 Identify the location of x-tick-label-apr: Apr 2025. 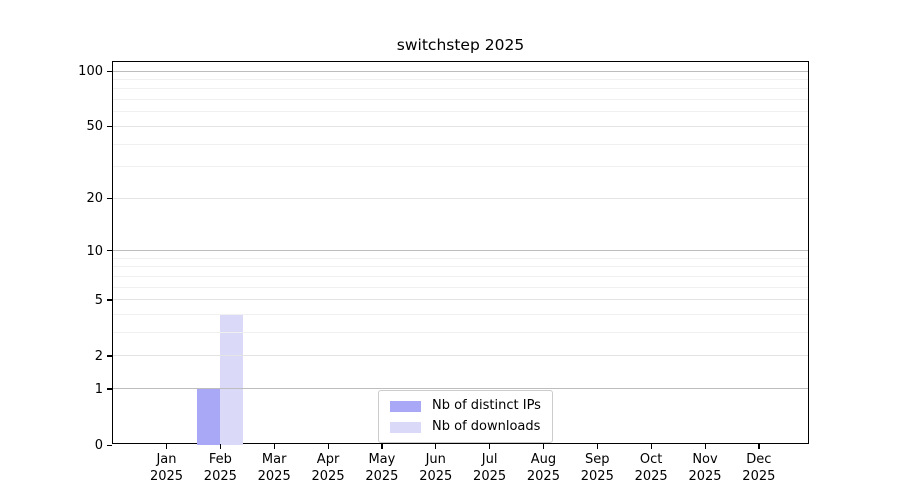
(328, 468).